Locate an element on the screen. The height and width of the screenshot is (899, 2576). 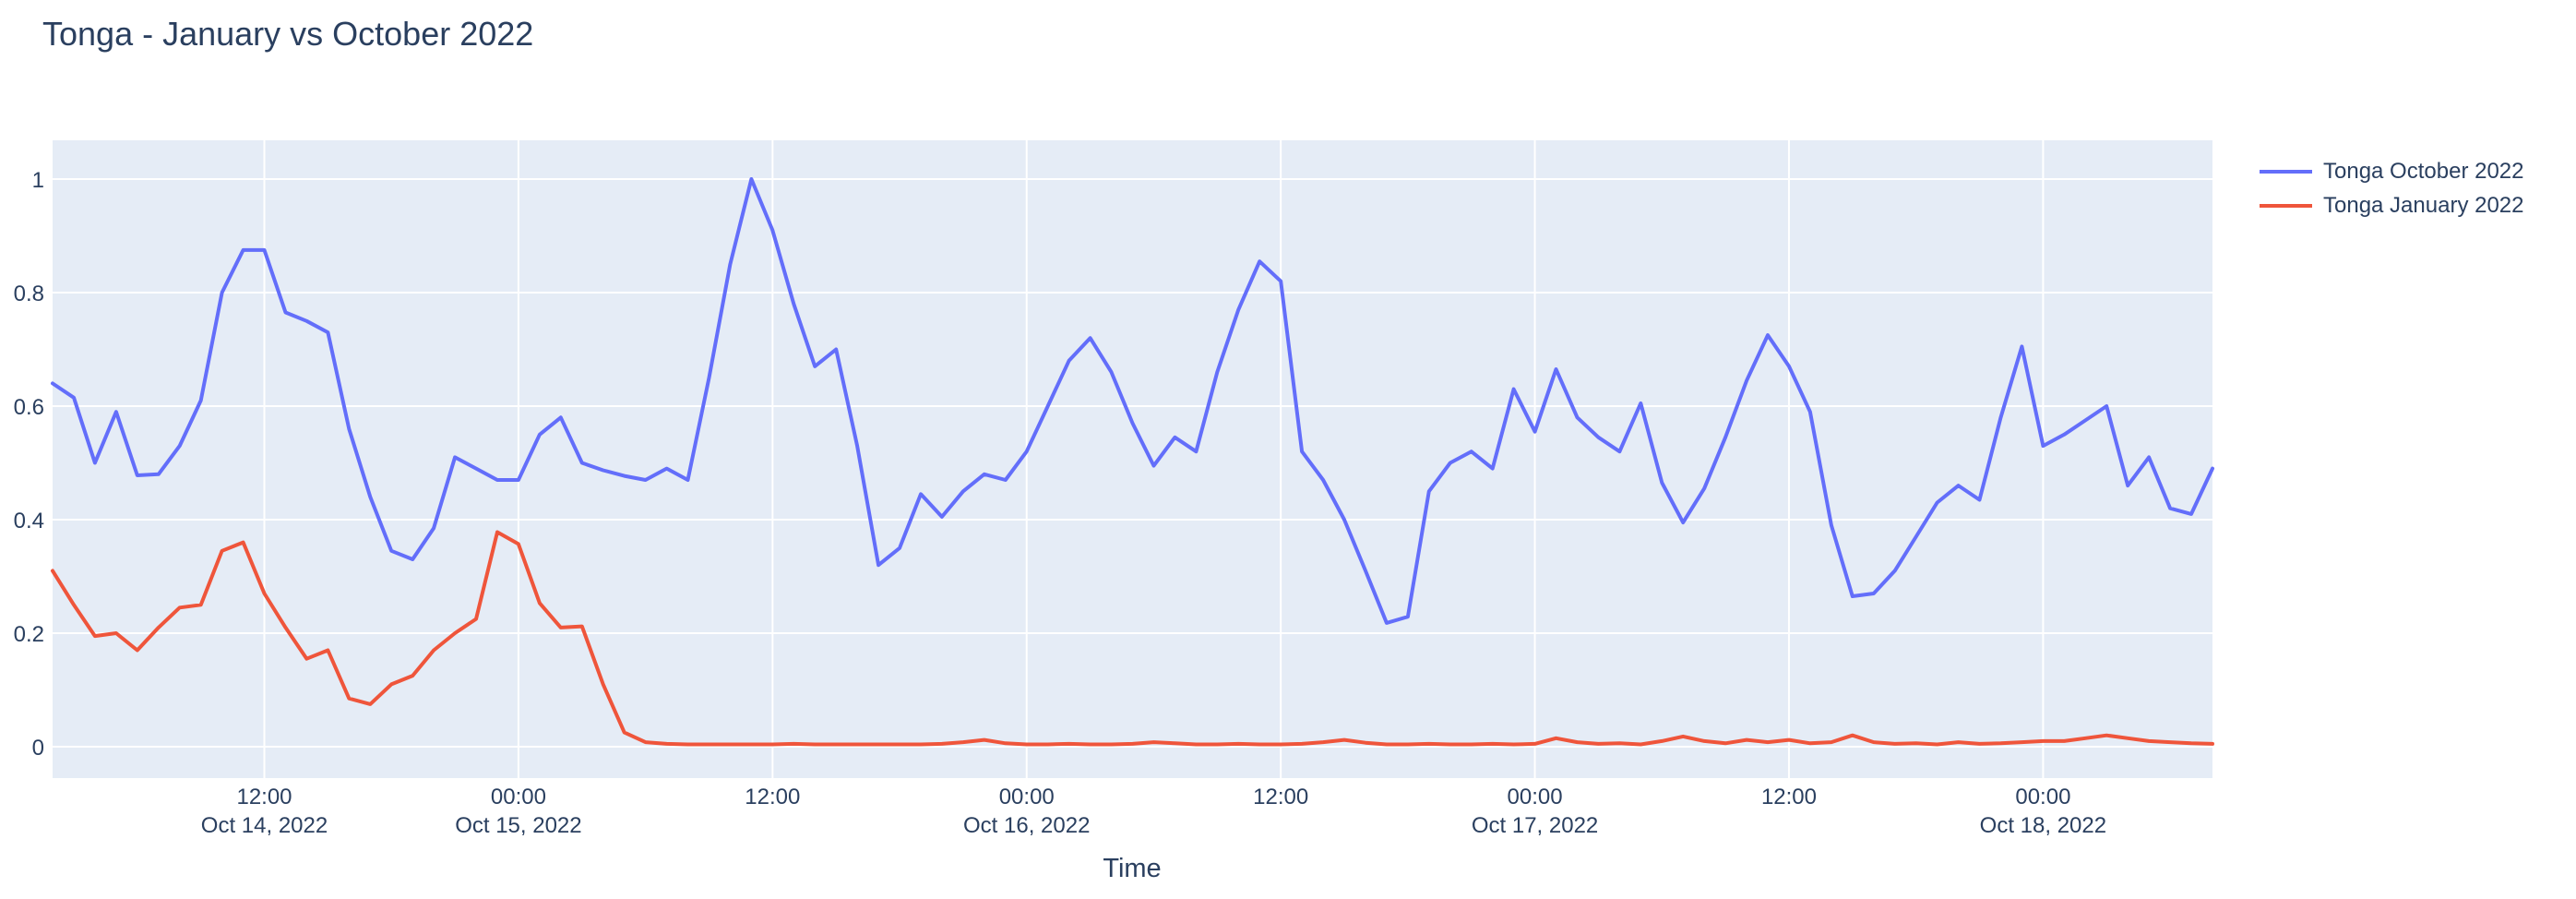
x-tick-date-label: Oct 17, 2022 is located at coordinates (1535, 826).